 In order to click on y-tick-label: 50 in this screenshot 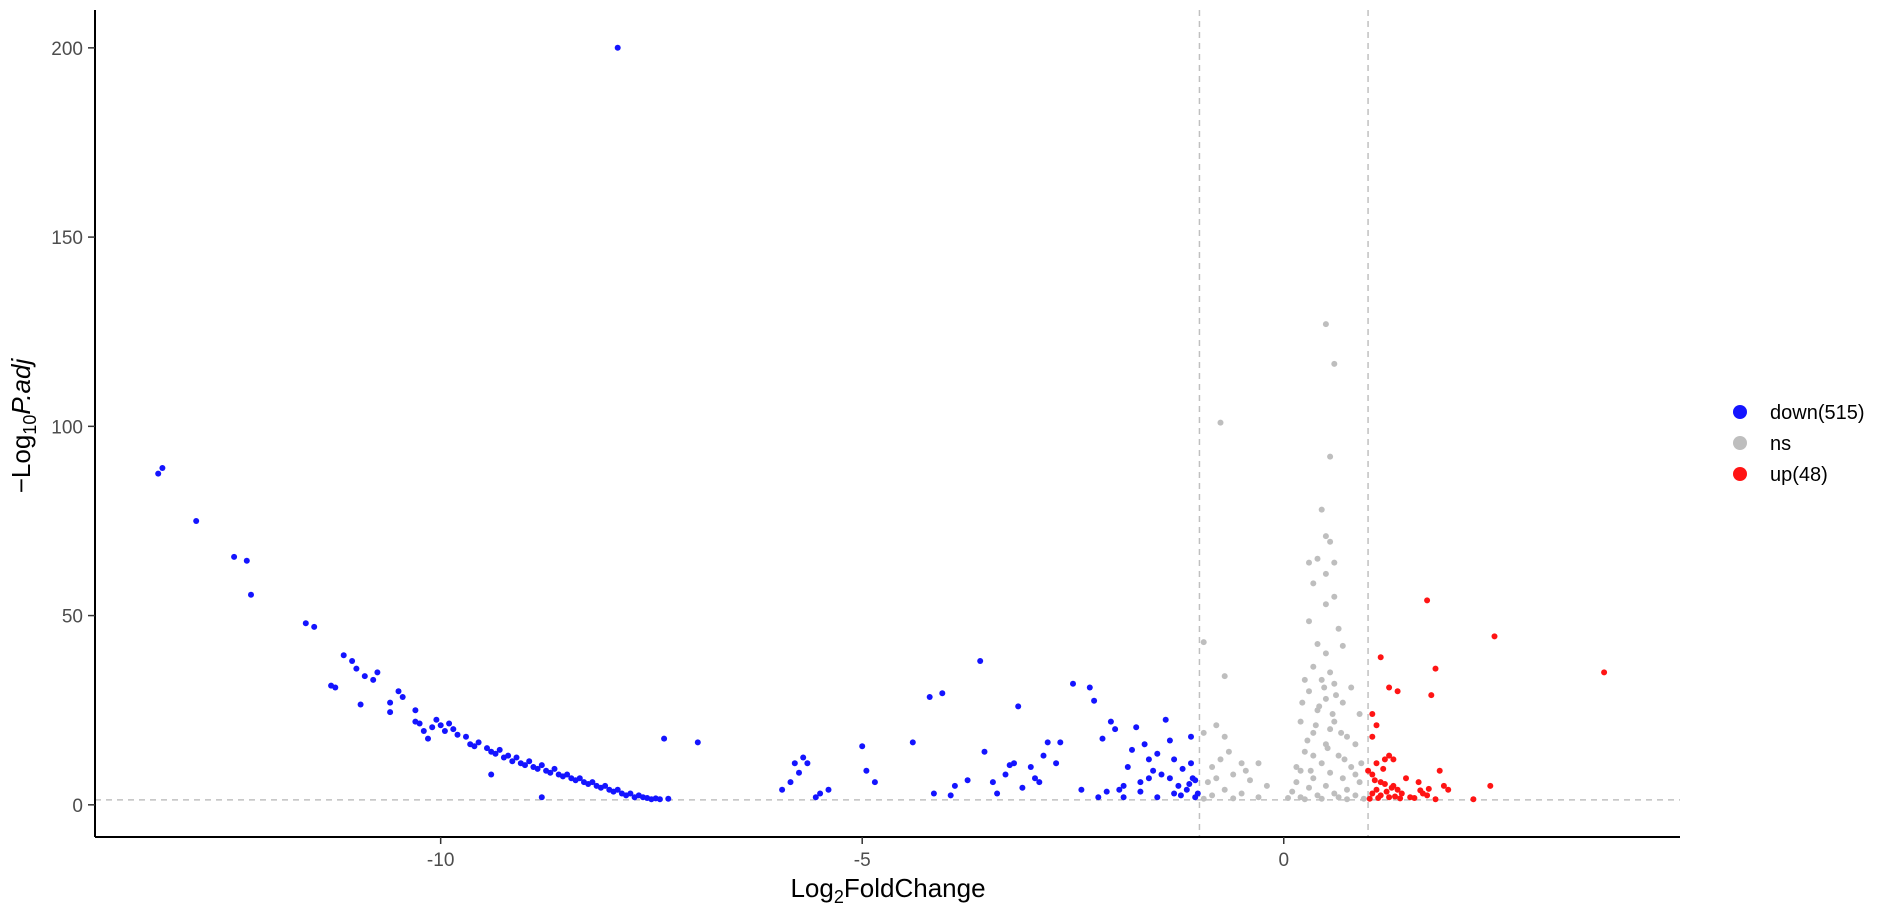, I will do `click(72, 617)`.